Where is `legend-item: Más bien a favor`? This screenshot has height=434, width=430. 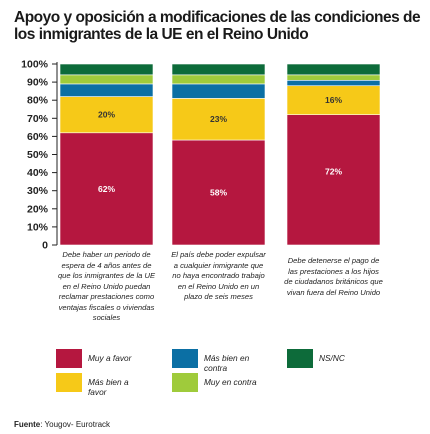 legend-item: Más bien a favor is located at coordinates (102, 385).